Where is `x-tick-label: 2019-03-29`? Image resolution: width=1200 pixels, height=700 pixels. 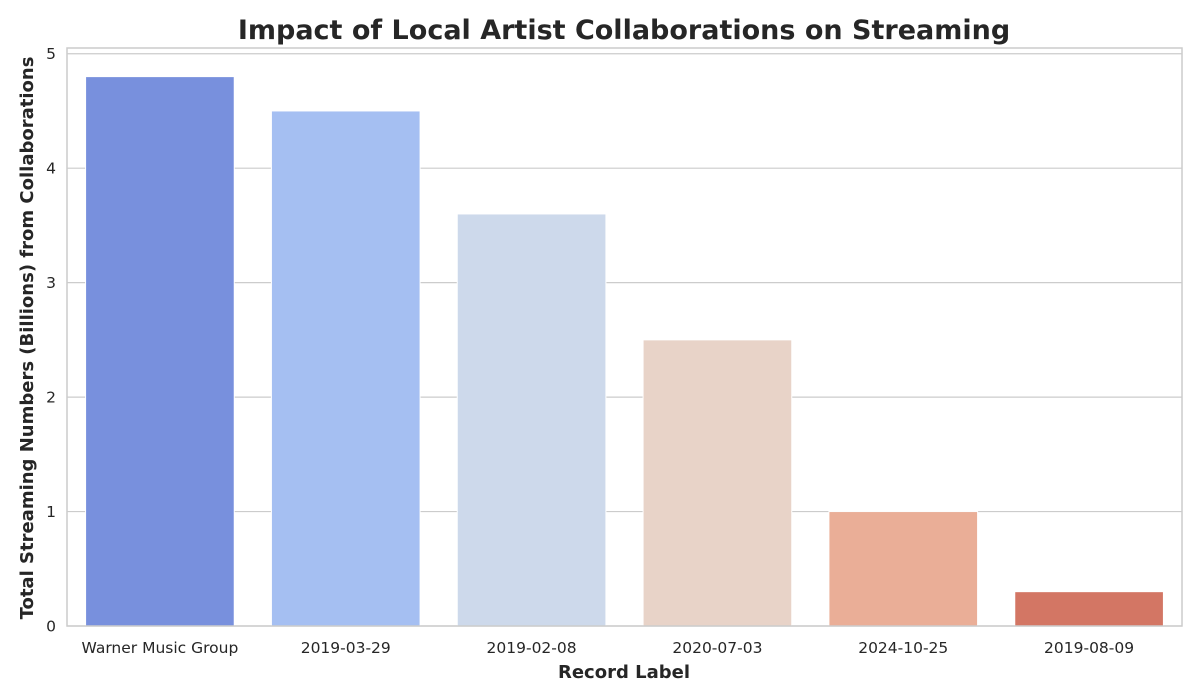
x-tick-label: 2019-03-29 is located at coordinates (346, 648).